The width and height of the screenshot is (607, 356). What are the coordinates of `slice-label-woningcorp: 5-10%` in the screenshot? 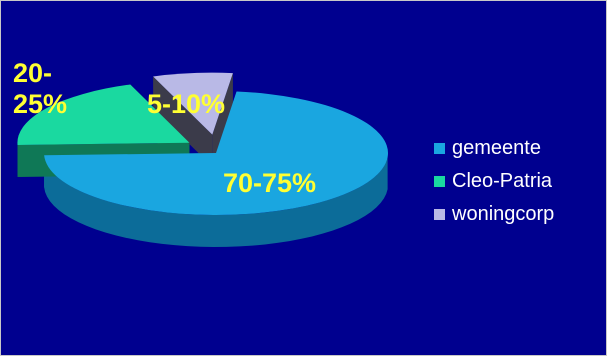 It's located at (186, 104).